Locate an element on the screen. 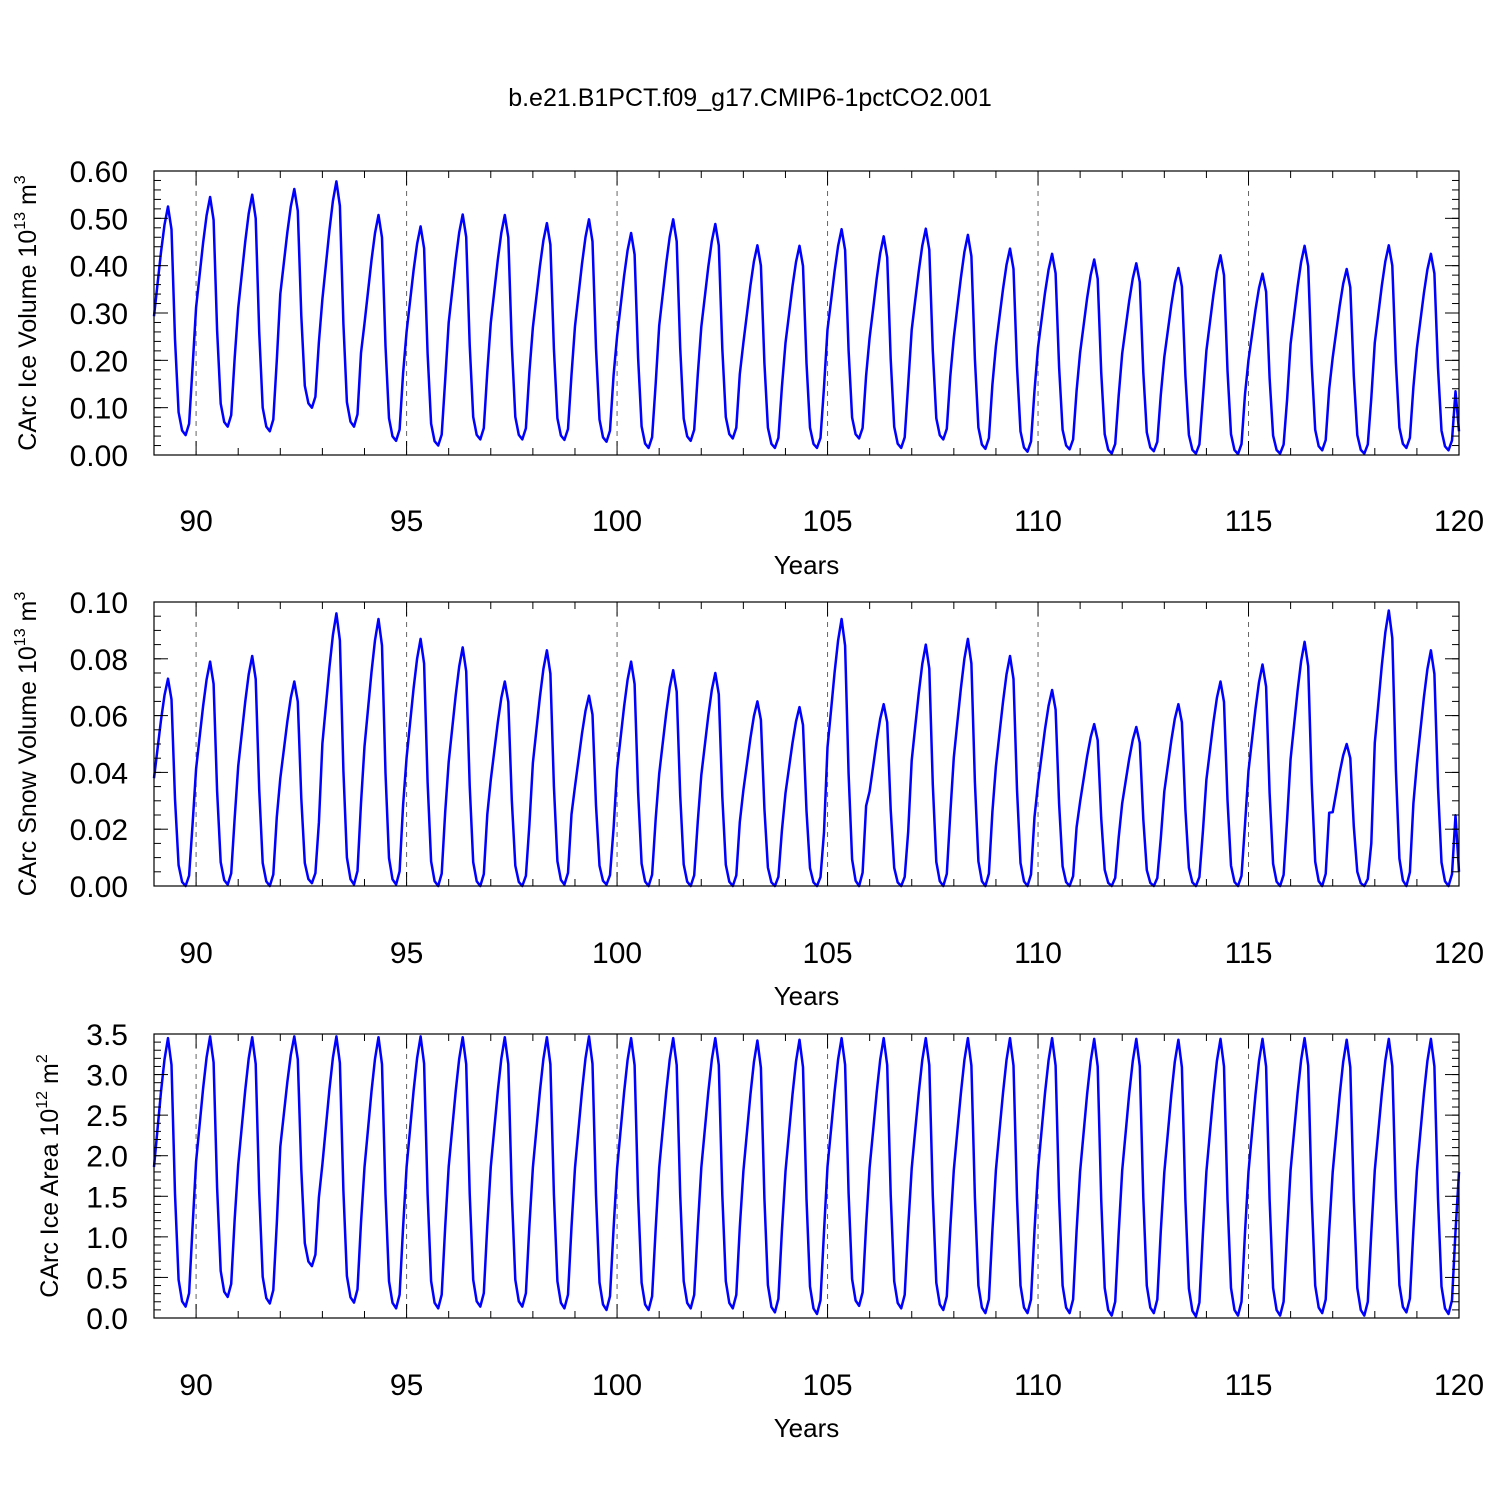 Image resolution: width=1500 pixels, height=1500 pixels. y-axis-title-main: CArc Snow Volume 10 is located at coordinates (28, 771).